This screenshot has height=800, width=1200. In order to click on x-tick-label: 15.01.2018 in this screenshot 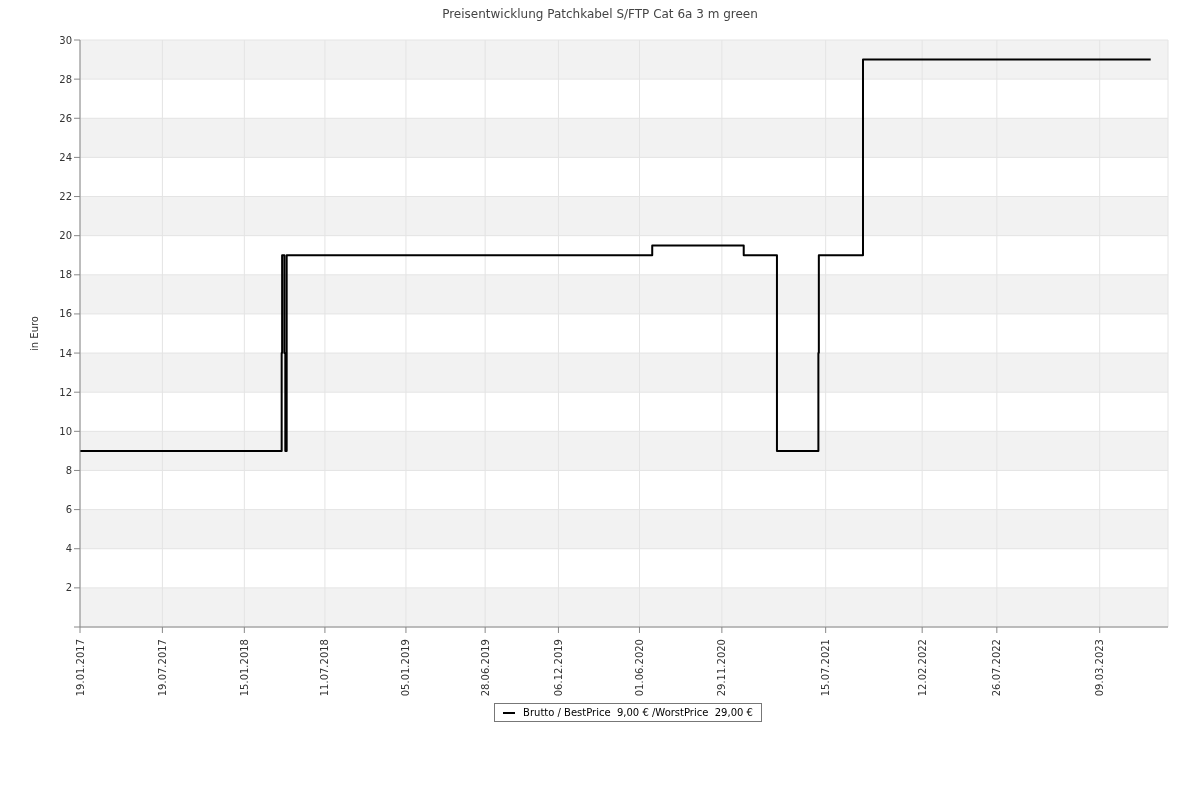, I will do `click(244, 668)`.